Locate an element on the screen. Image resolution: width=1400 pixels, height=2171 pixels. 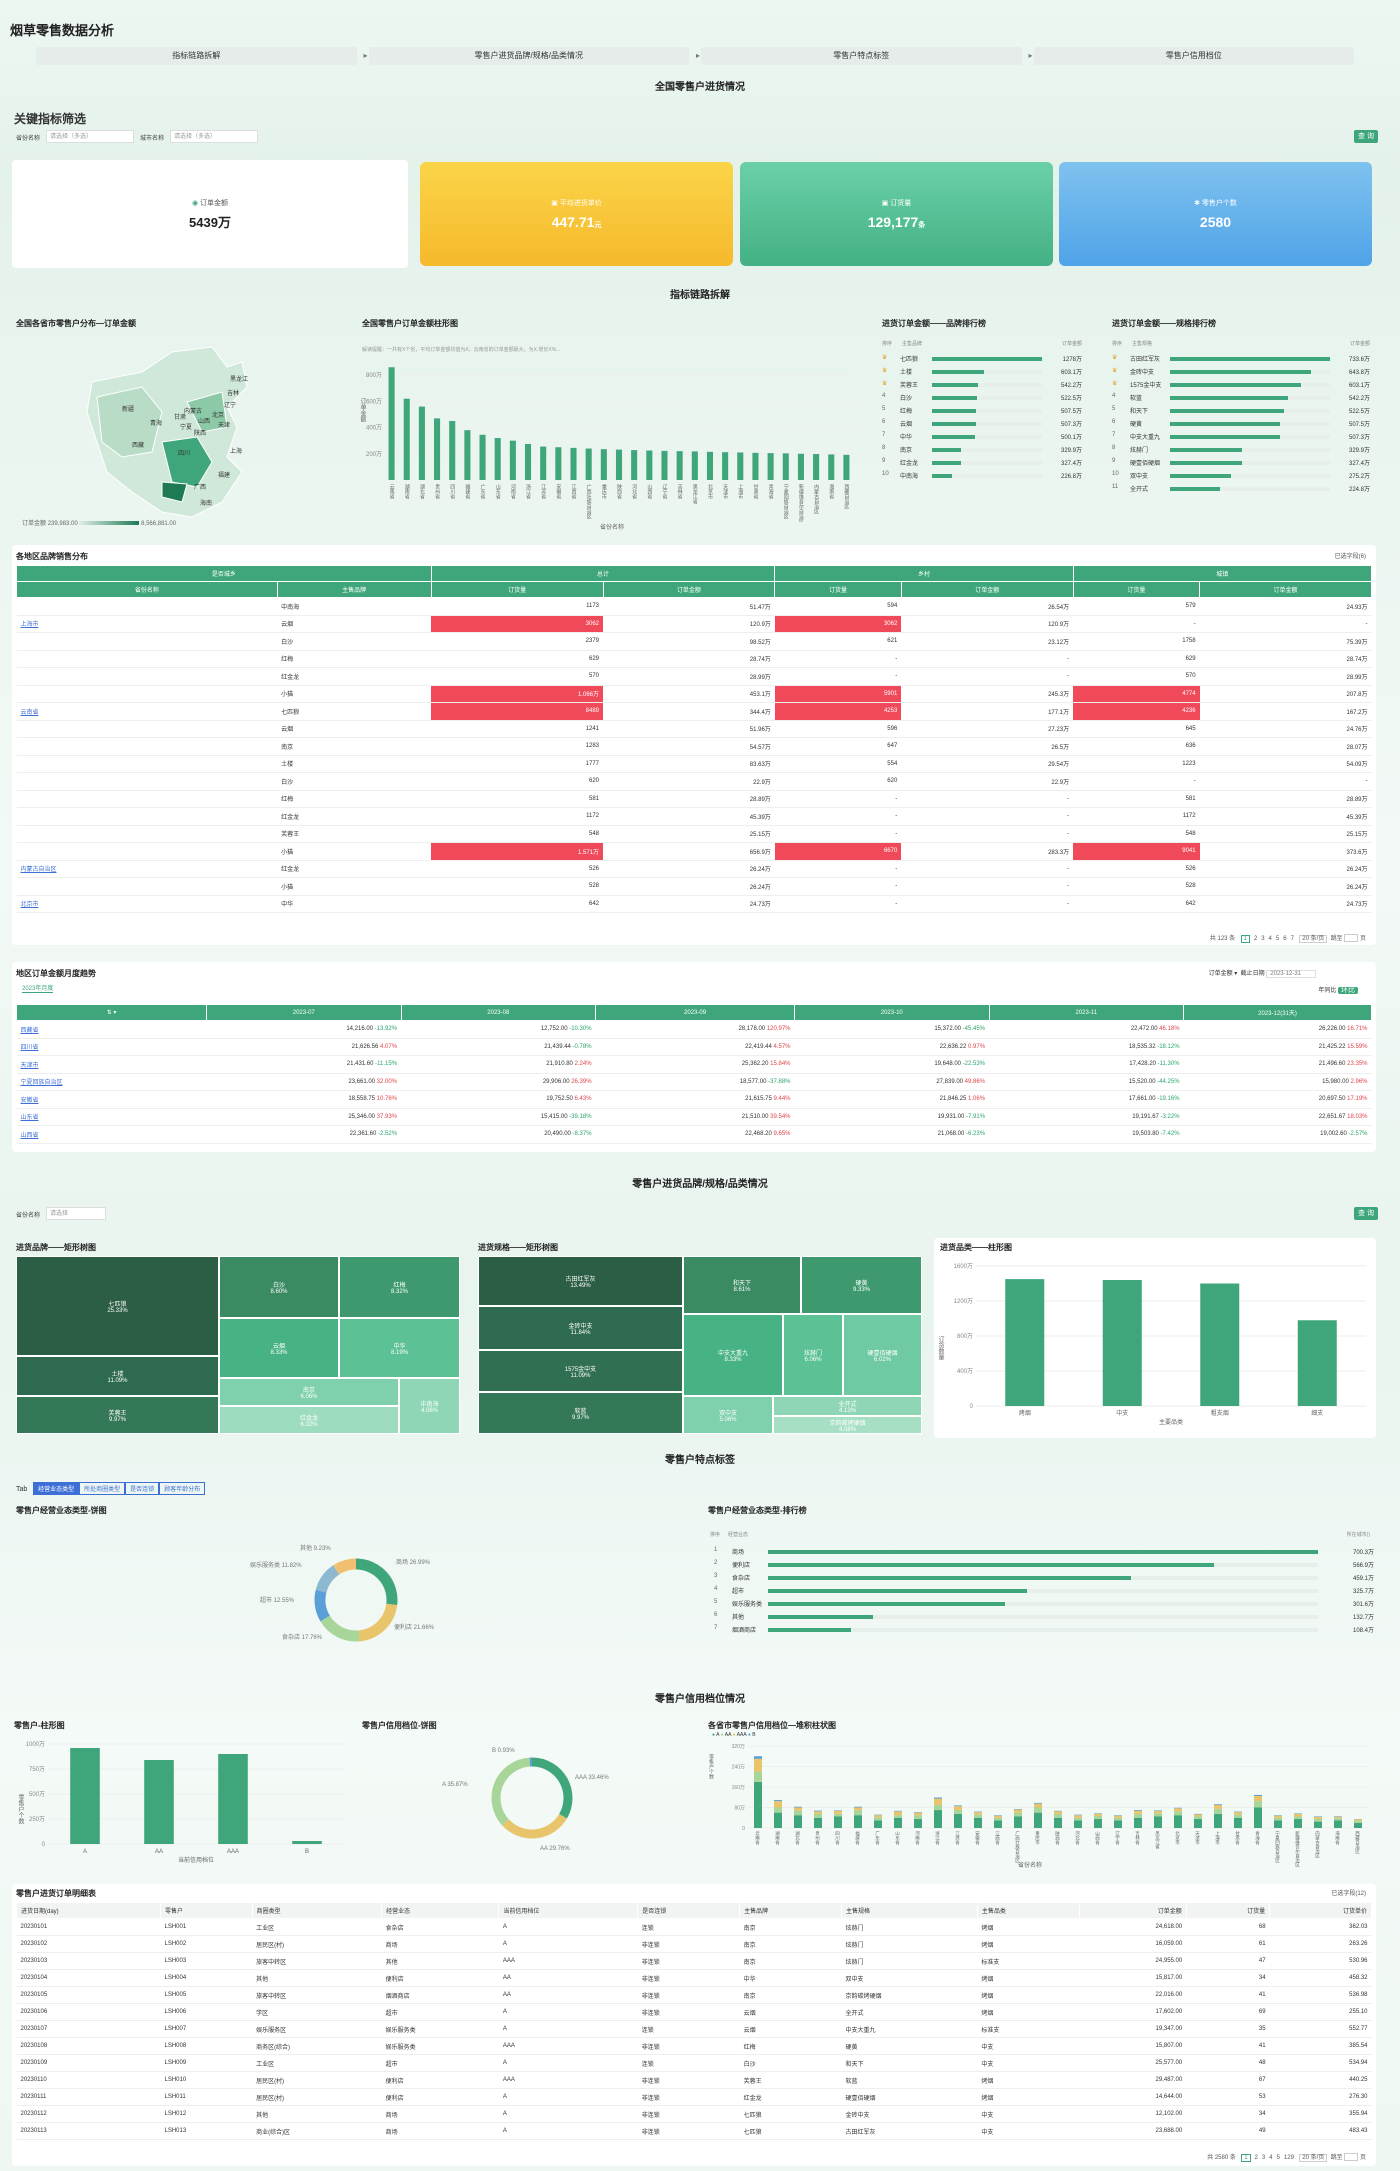
page-button: 2 is located at coordinates (1256, 2158).